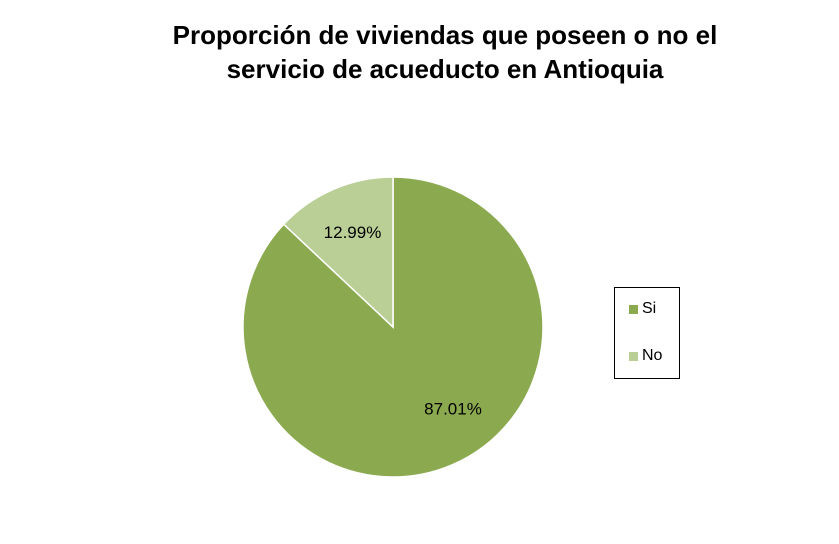 This screenshot has height=544, width=839. I want to click on legend-label-si: Si, so click(649, 308).